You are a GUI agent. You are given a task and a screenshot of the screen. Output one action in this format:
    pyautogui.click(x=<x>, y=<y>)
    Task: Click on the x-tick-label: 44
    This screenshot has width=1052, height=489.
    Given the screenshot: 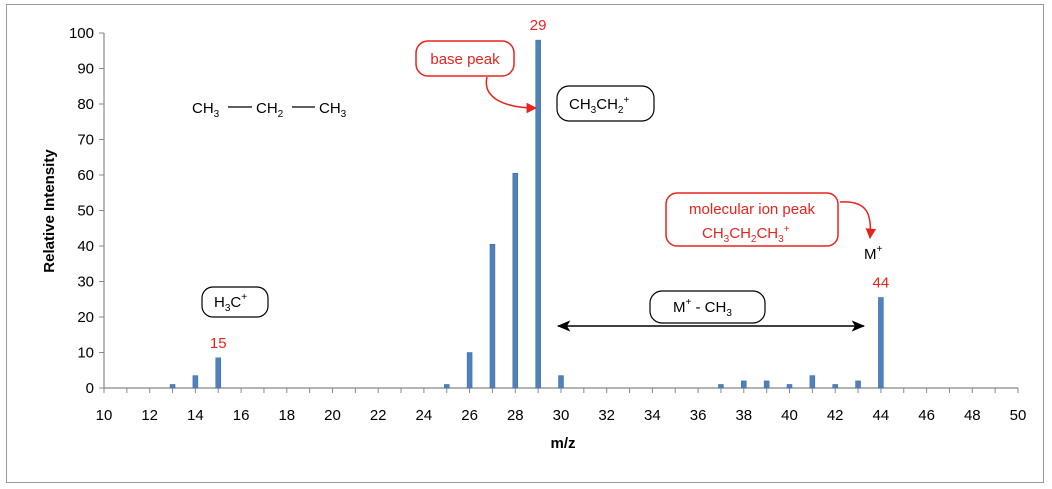 What is the action you would take?
    pyautogui.click(x=881, y=415)
    